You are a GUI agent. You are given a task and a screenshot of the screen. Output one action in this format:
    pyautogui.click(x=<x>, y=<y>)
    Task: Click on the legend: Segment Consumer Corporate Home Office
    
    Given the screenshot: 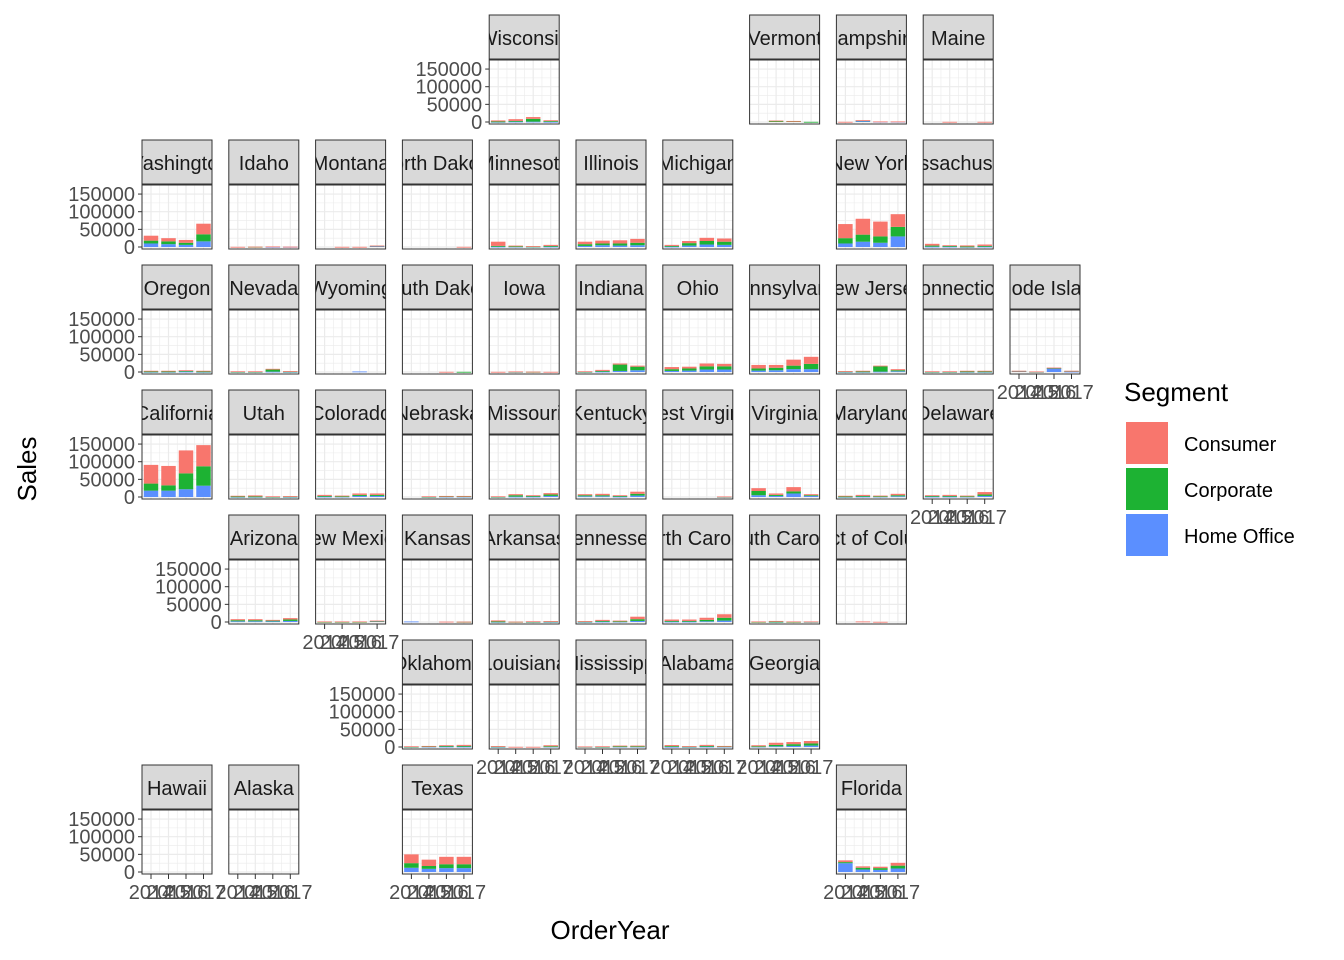 What is the action you would take?
    pyautogui.click(x=1209, y=466)
    